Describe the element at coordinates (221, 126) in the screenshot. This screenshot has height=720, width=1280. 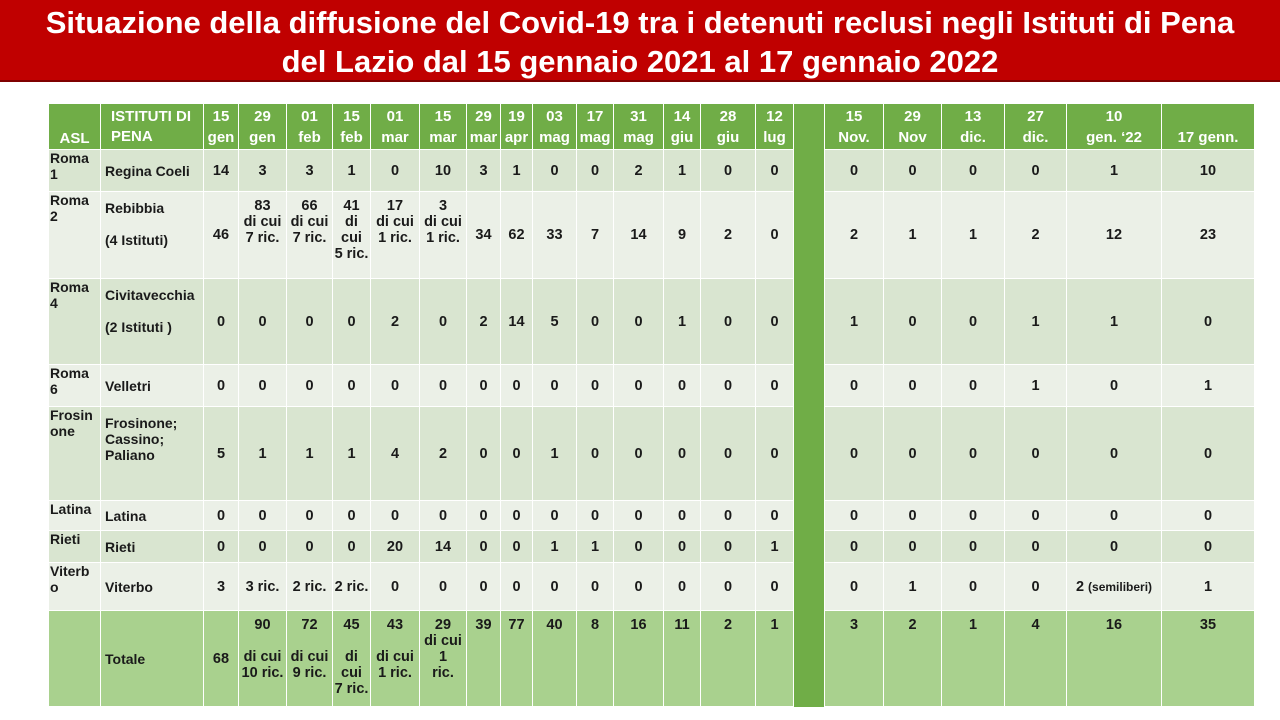
I see `header-date: 15 gen` at that location.